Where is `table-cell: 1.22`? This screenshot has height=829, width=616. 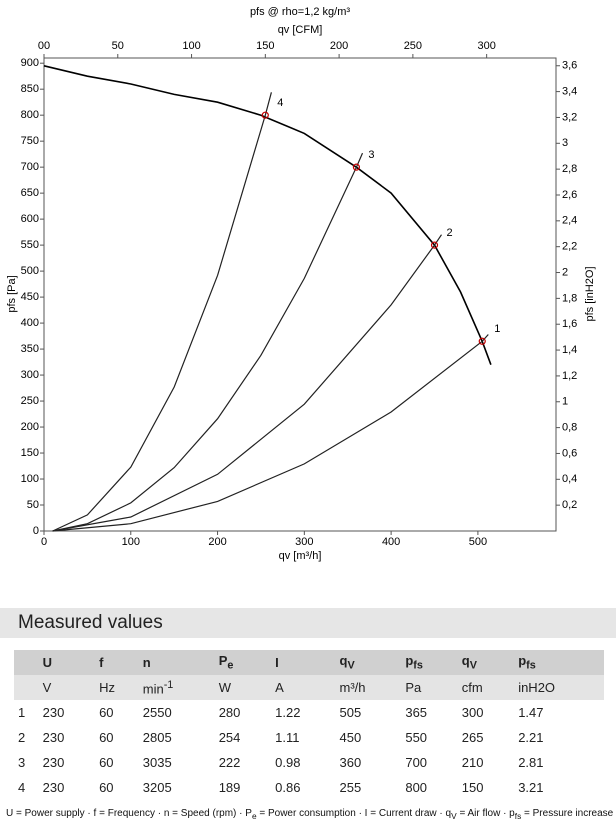
table-cell: 1.22 is located at coordinates (288, 712).